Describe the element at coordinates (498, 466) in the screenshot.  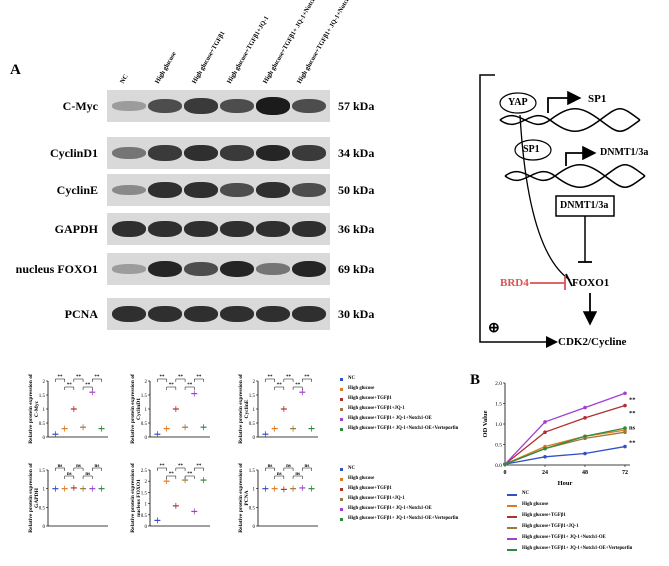
I see `y-tick-label: 0.0` at that location.